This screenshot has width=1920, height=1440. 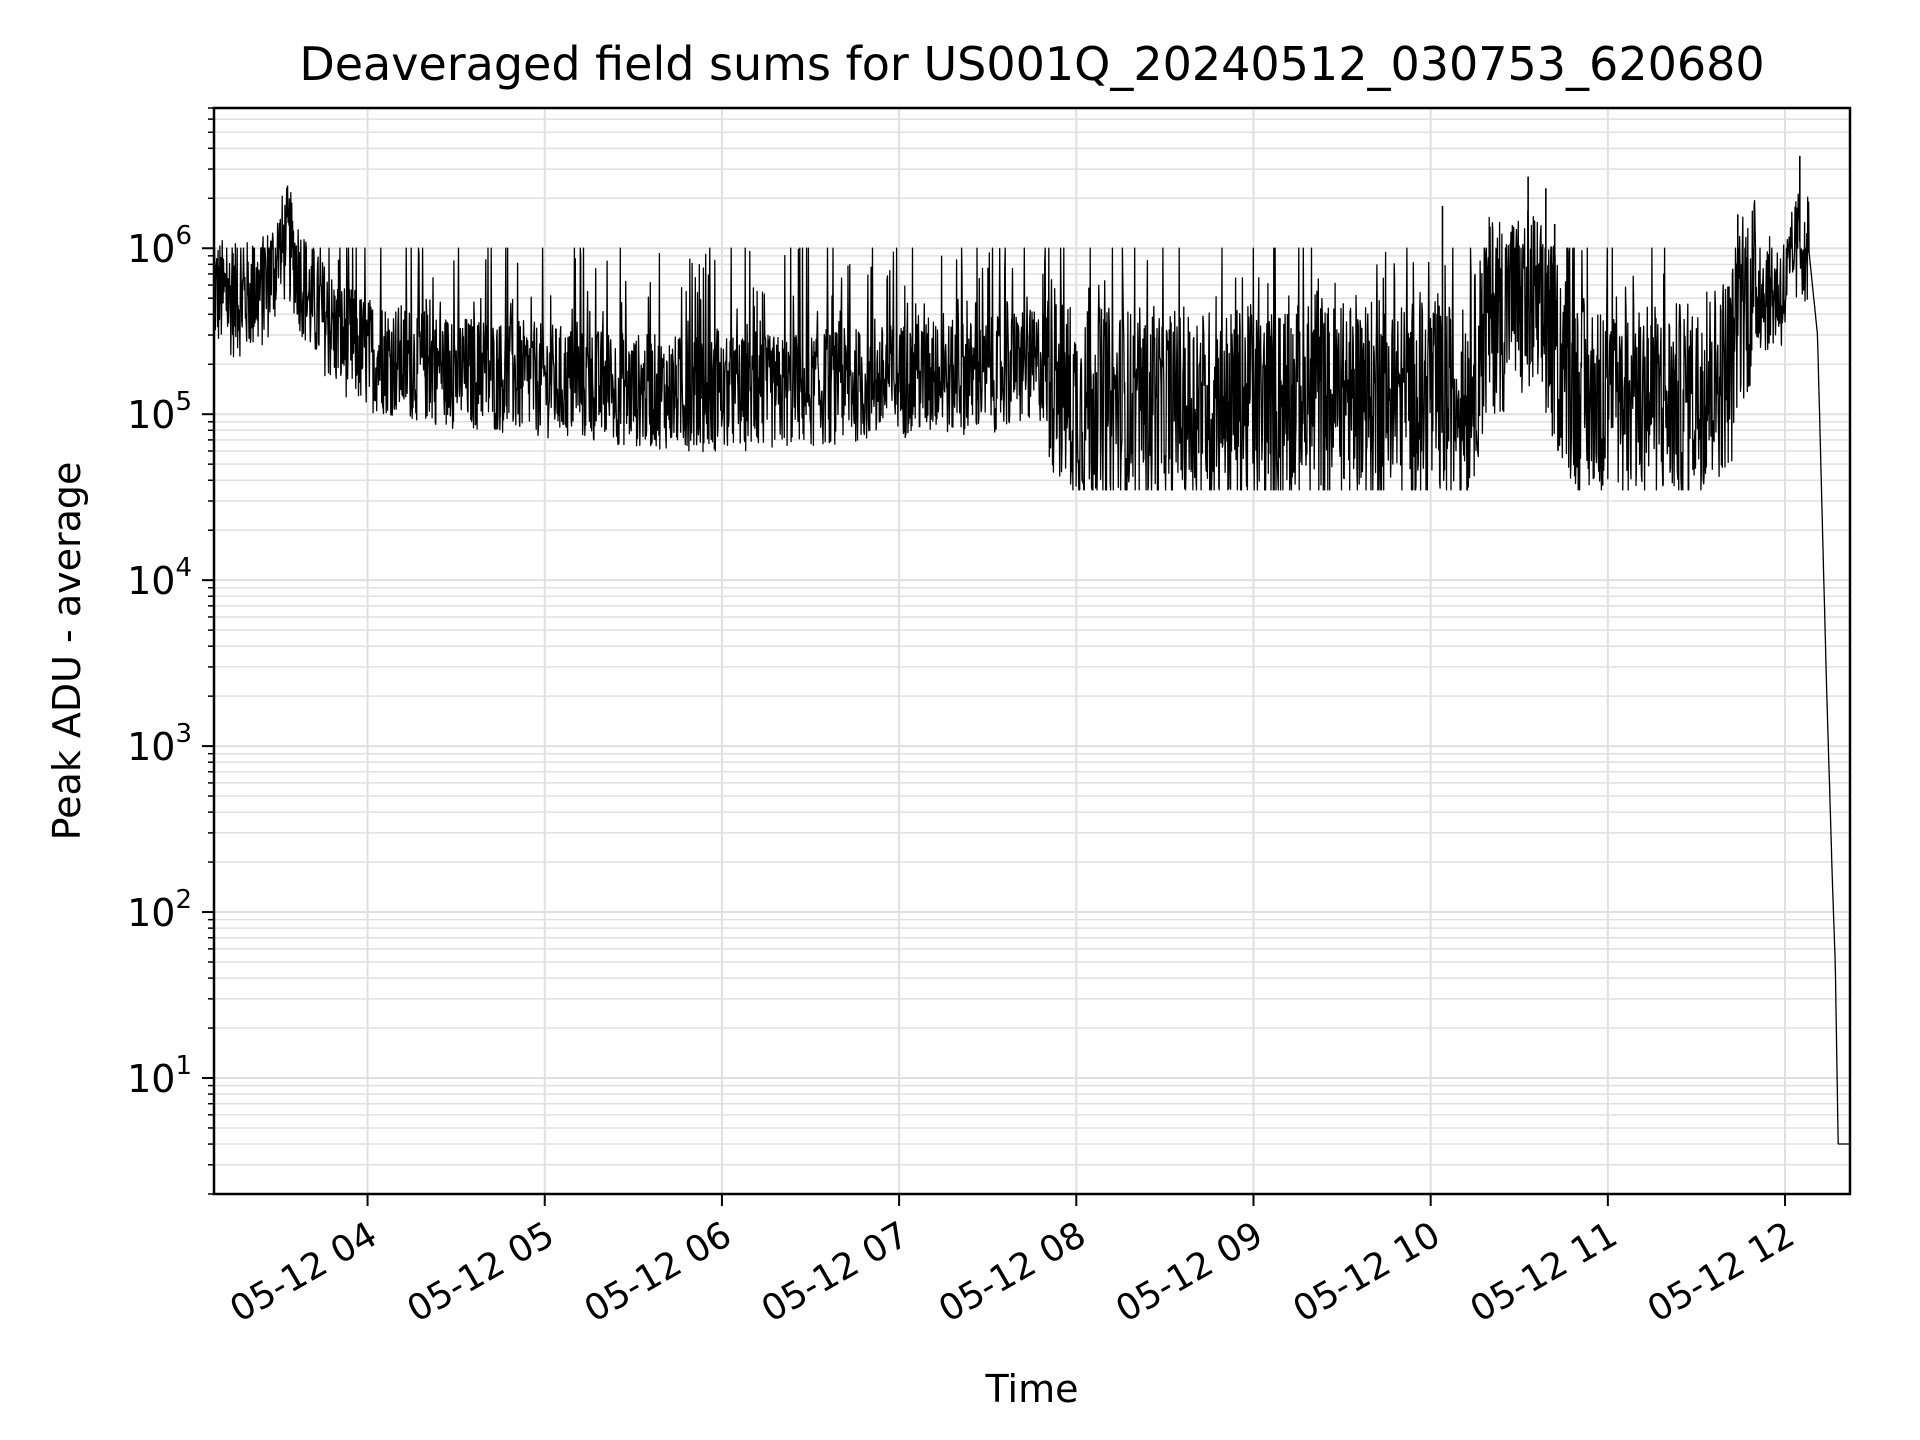 What do you see at coordinates (1366, 1272) in the screenshot?
I see `x-tick-label: 05-12 10` at bounding box center [1366, 1272].